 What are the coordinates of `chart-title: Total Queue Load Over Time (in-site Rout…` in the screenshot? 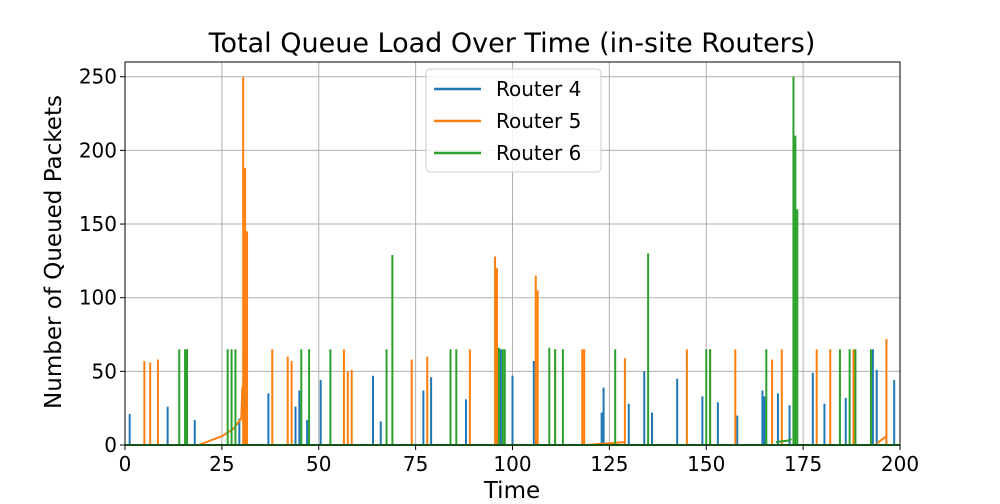 It's located at (512, 43).